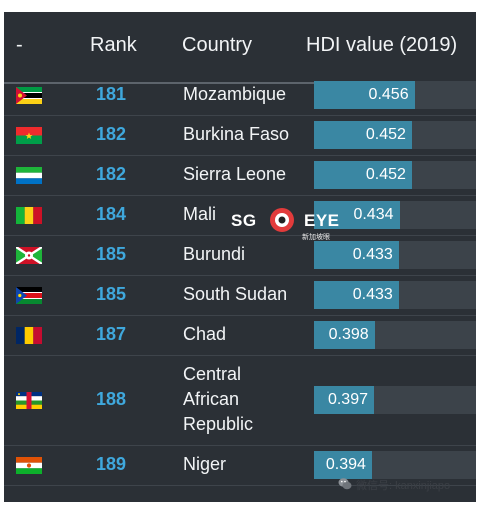 The image size is (485, 510). Describe the element at coordinates (29, 255) in the screenshot. I see `burundi-flag-icon` at that location.